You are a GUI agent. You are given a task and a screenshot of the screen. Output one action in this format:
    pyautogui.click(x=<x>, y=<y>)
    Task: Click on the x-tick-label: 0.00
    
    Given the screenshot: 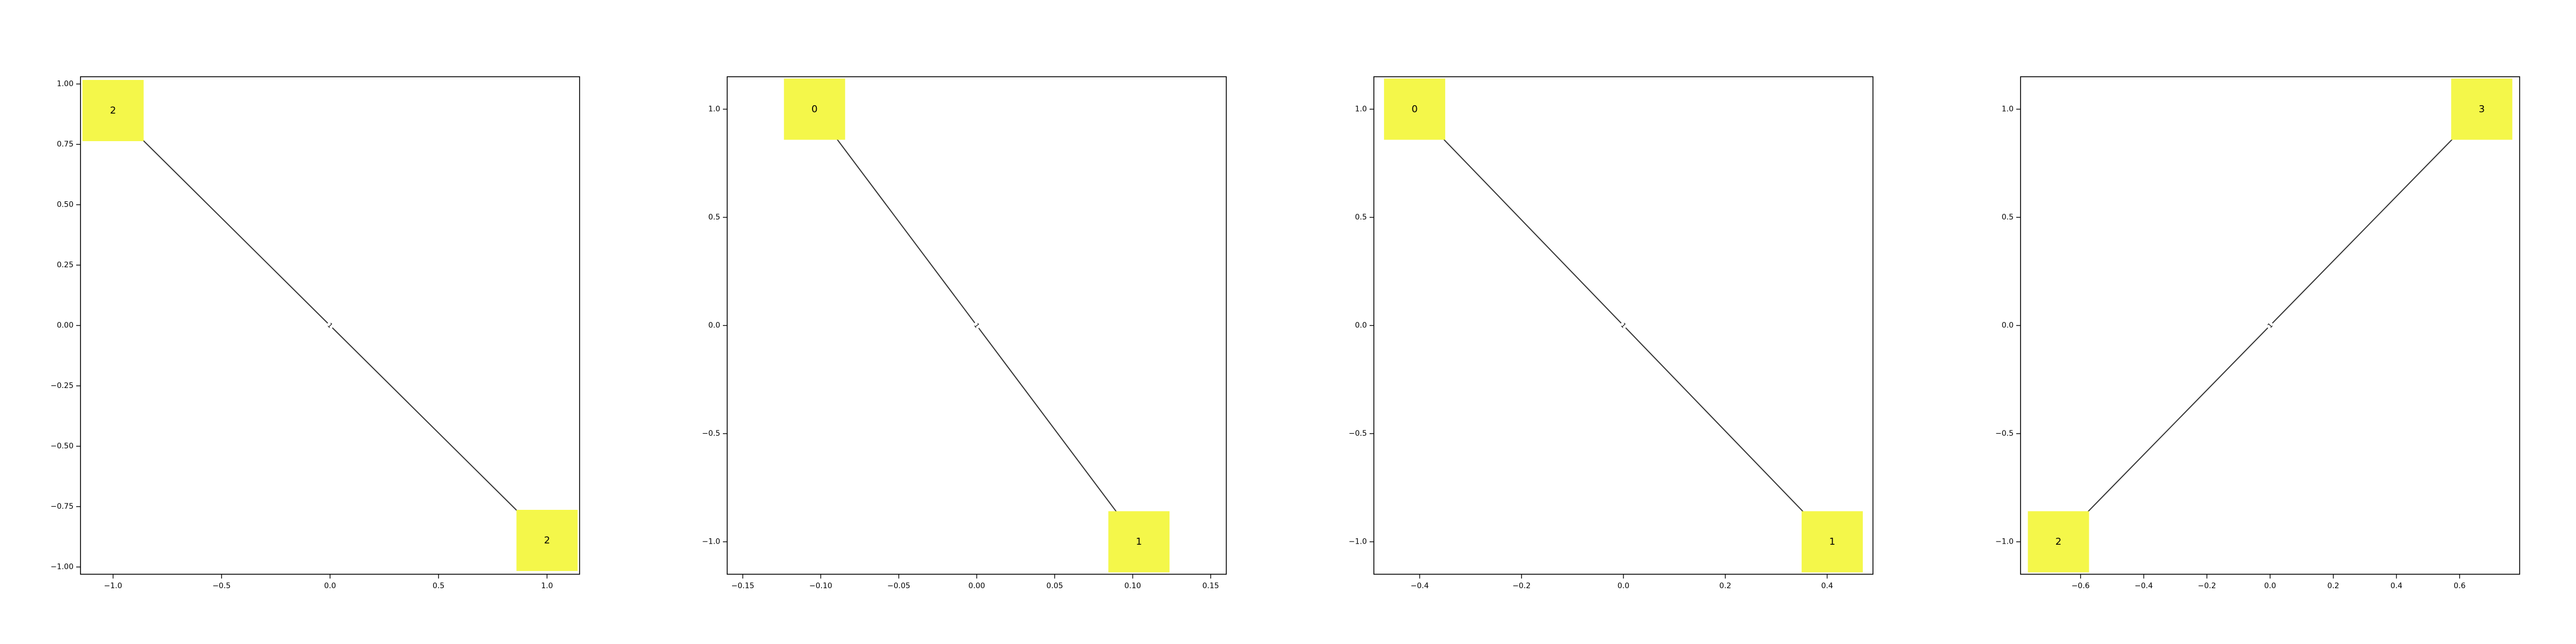 What is the action you would take?
    pyautogui.click(x=976, y=586)
    